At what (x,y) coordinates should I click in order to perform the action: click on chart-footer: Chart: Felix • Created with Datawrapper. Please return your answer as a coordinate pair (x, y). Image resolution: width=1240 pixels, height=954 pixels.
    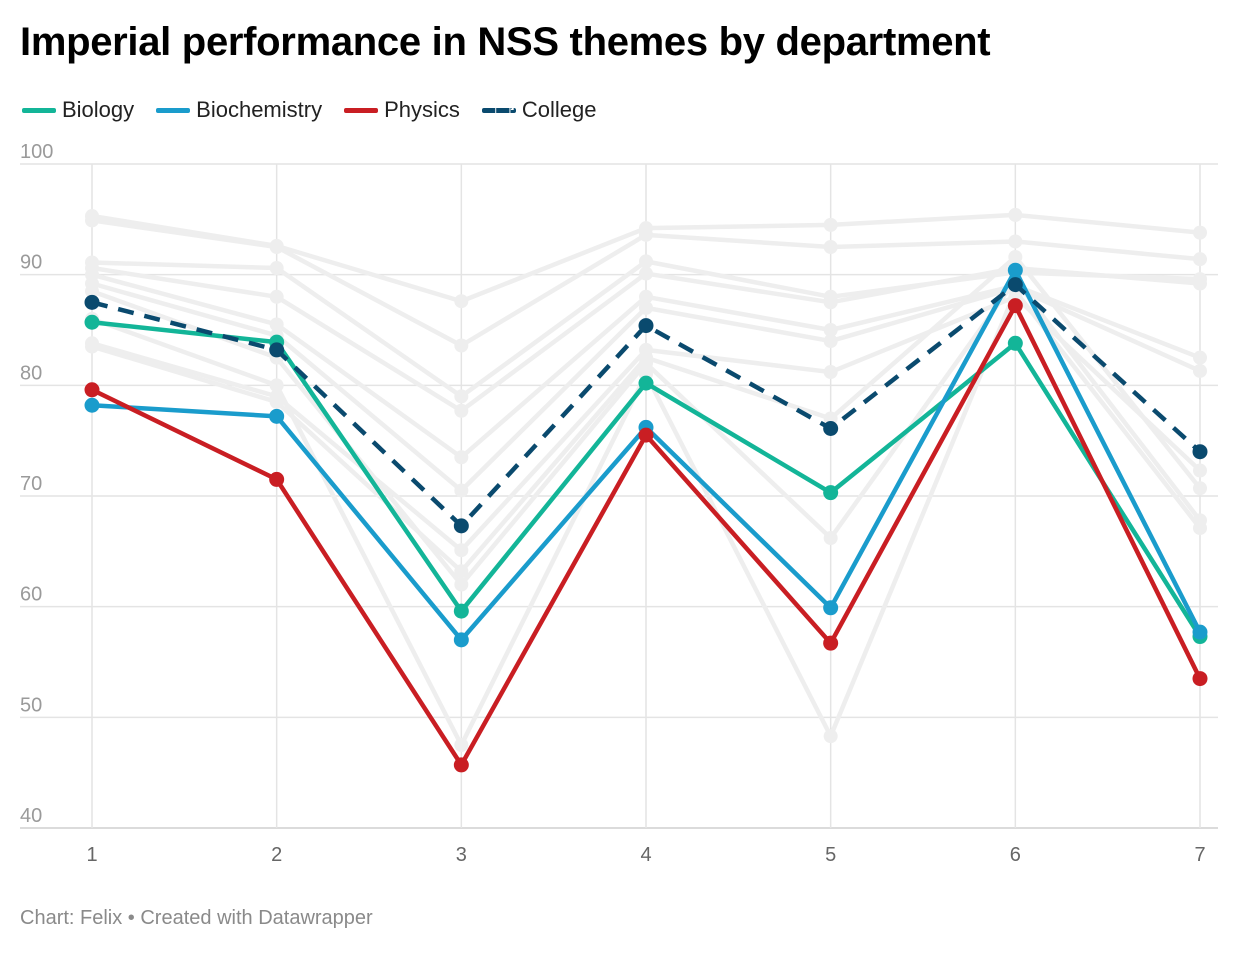
    Looking at the image, I should click on (196, 918).